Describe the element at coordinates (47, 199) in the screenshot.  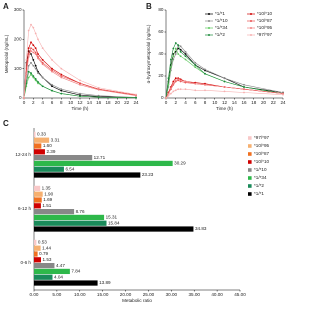
I see `value-label: 1.69` at that location.